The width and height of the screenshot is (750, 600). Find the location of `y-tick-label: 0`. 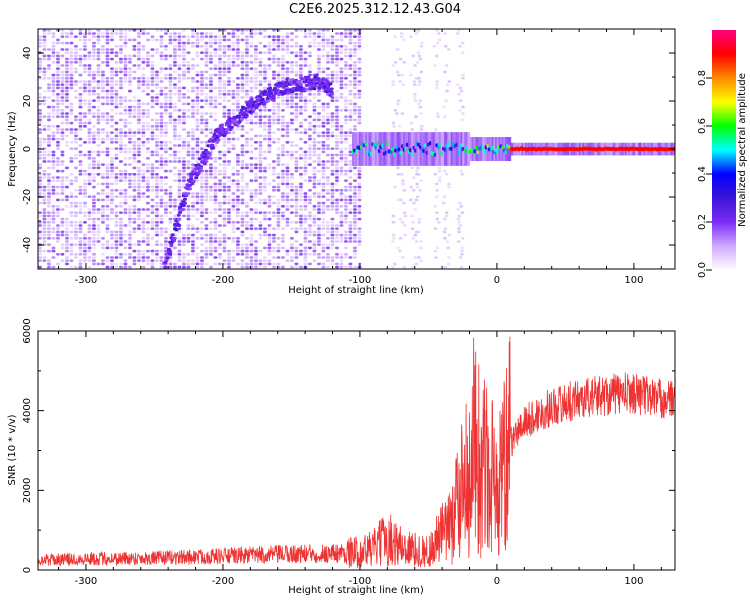

y-tick-label: 0 is located at coordinates (27, 570).